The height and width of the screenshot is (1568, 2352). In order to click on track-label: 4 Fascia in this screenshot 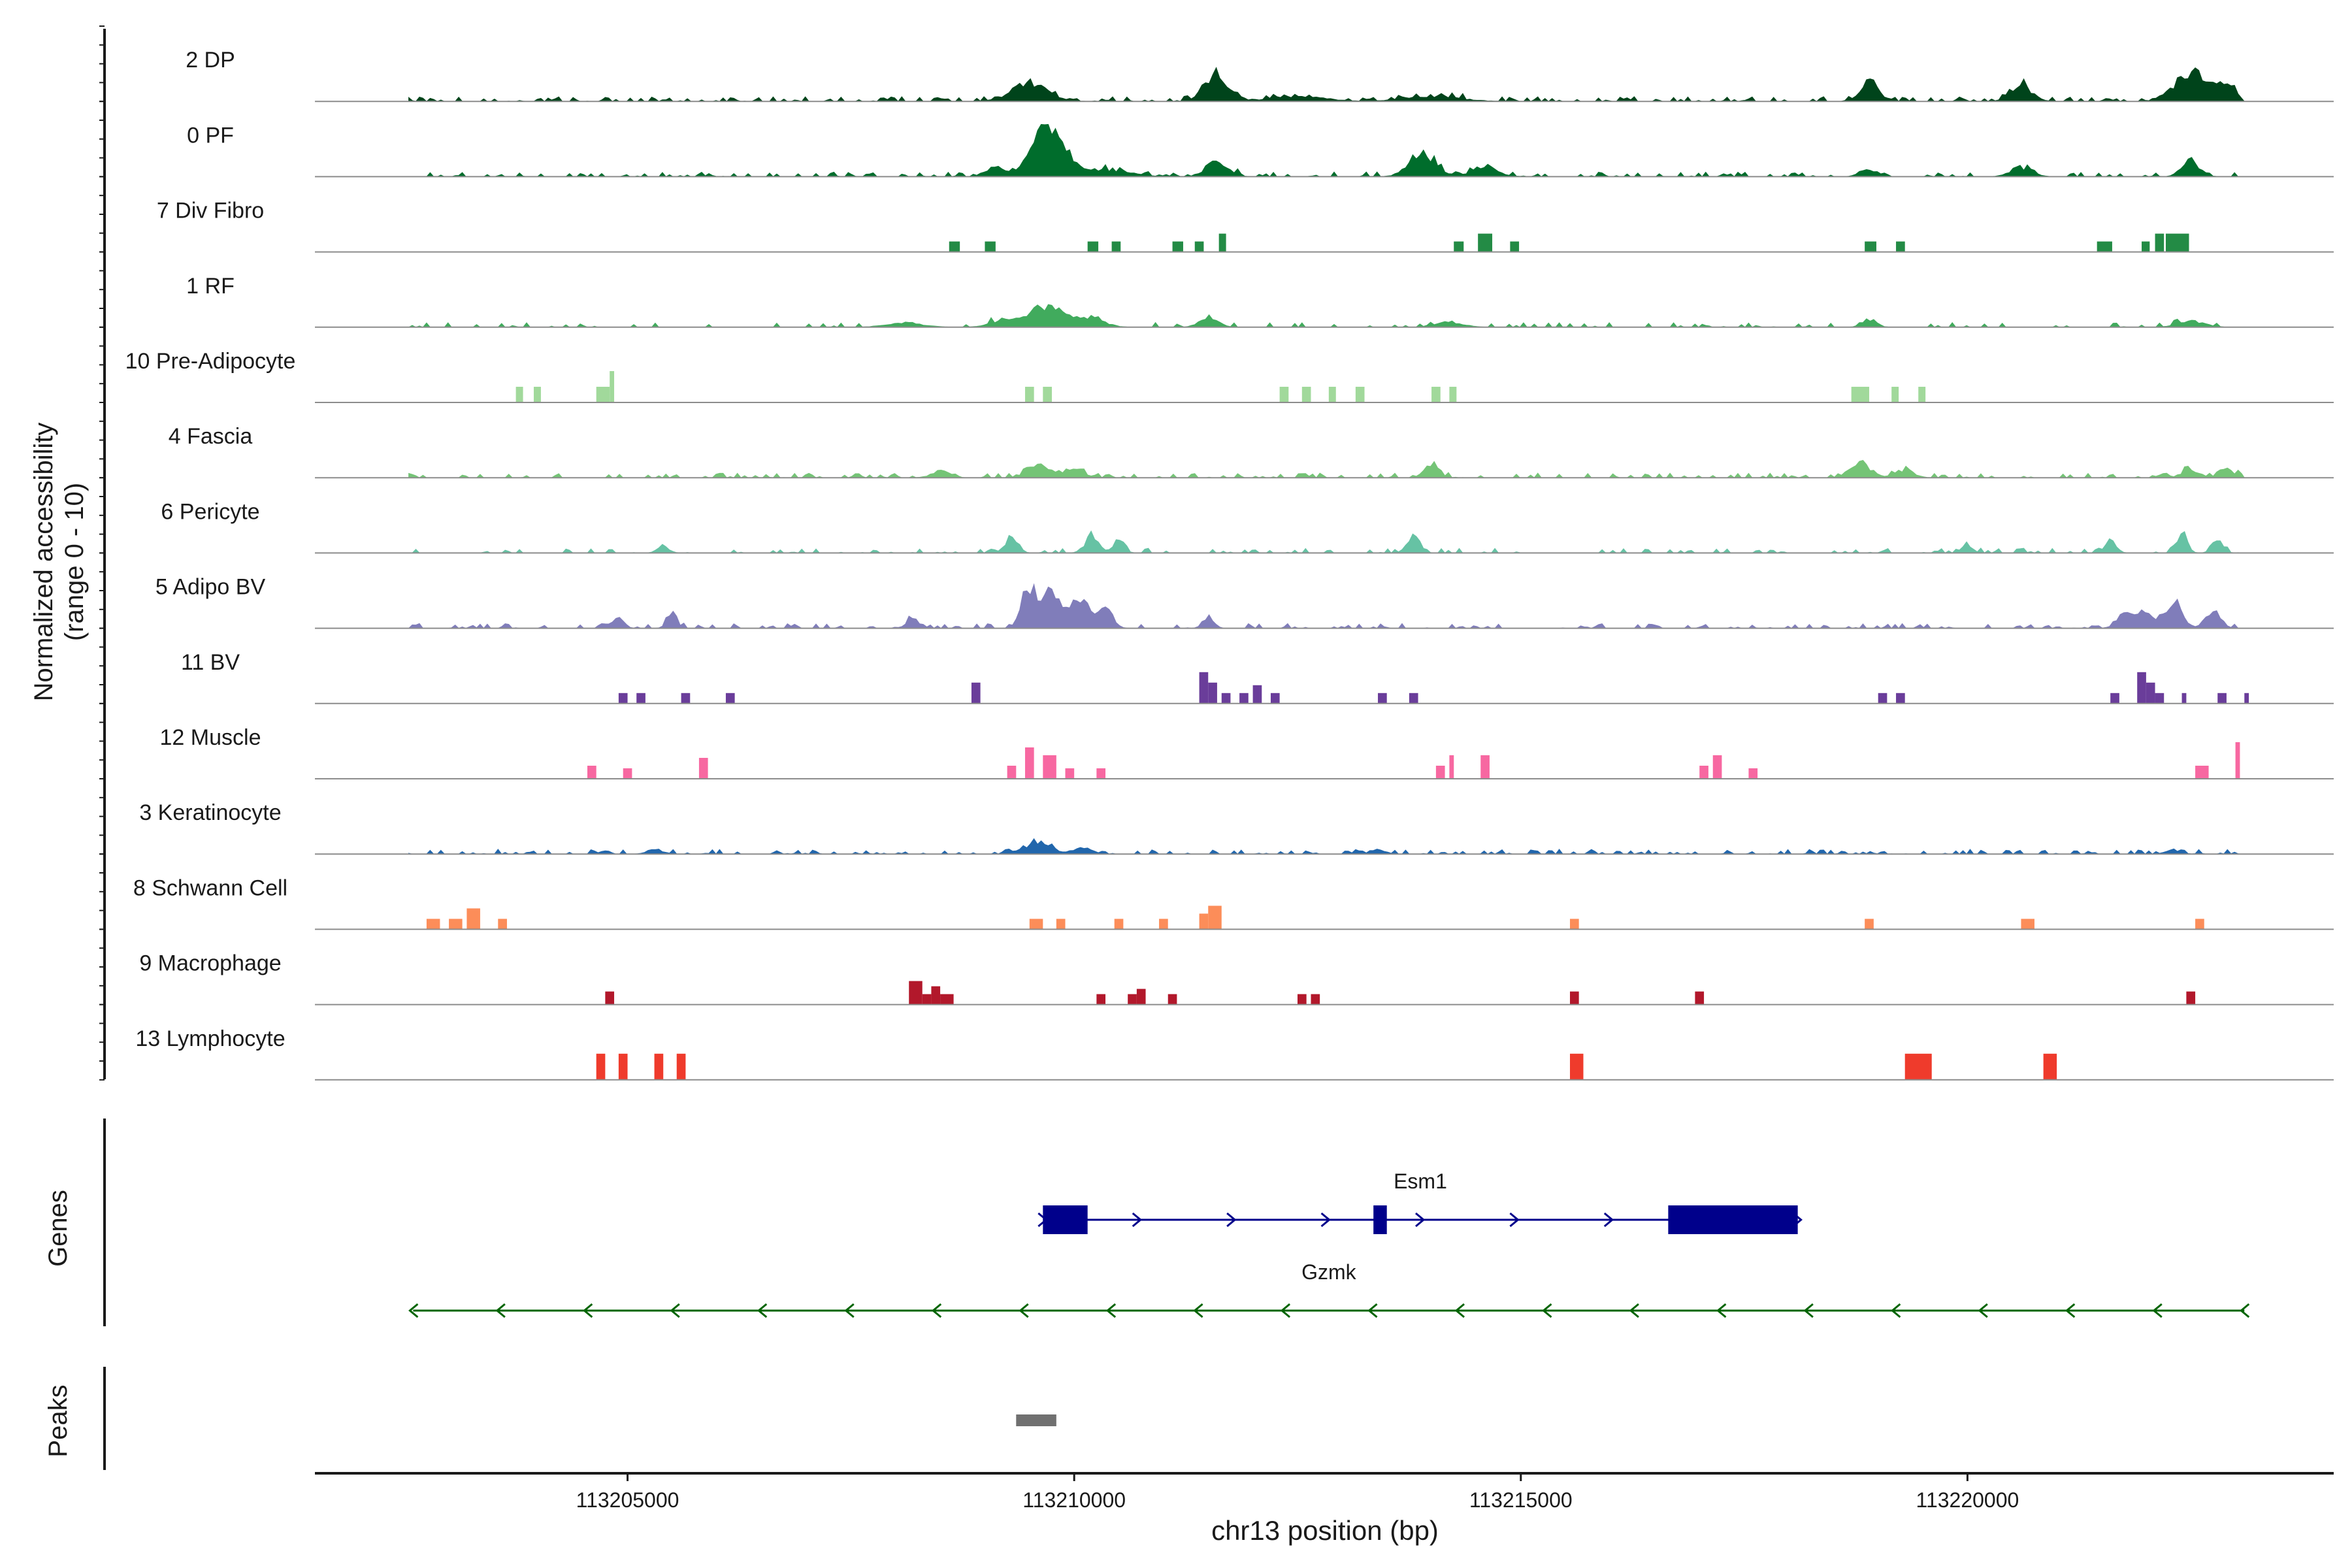, I will do `click(211, 436)`.